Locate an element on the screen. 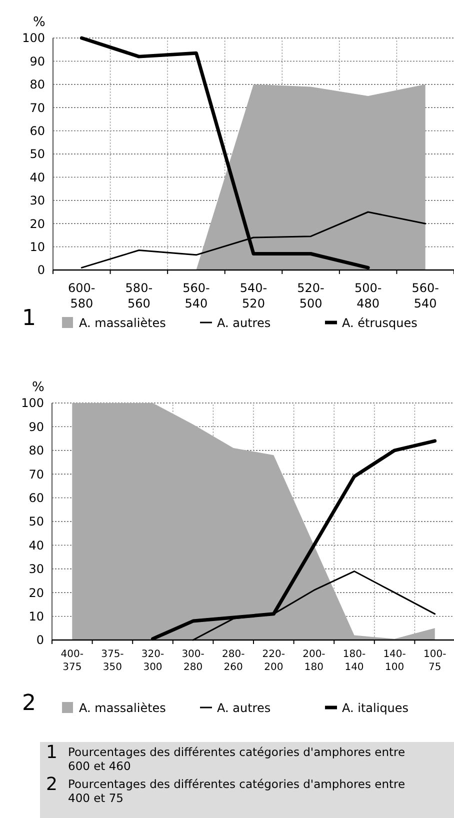  x-tick-label: 100-75 is located at coordinates (435, 661).